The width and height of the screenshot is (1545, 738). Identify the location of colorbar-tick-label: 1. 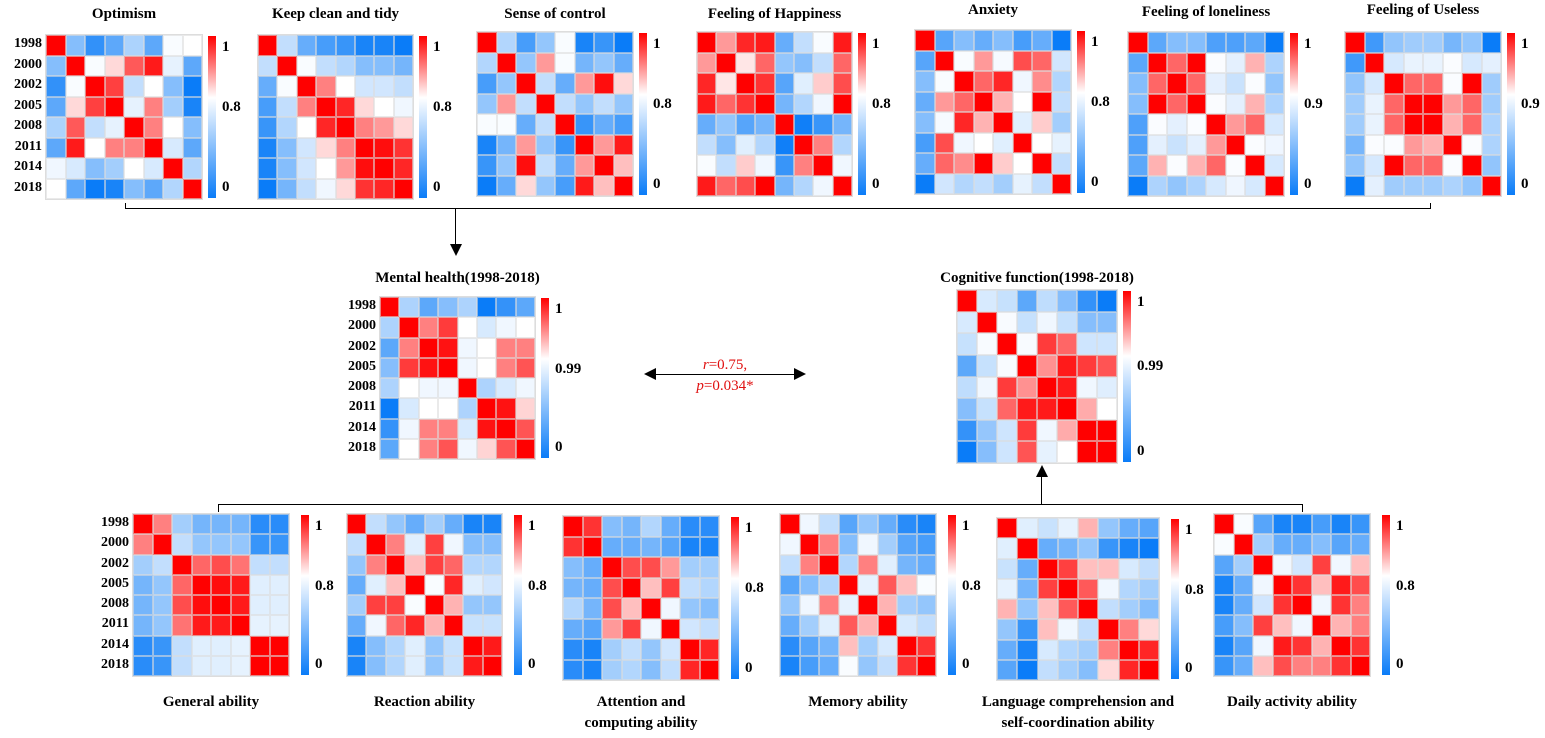
(1189, 530).